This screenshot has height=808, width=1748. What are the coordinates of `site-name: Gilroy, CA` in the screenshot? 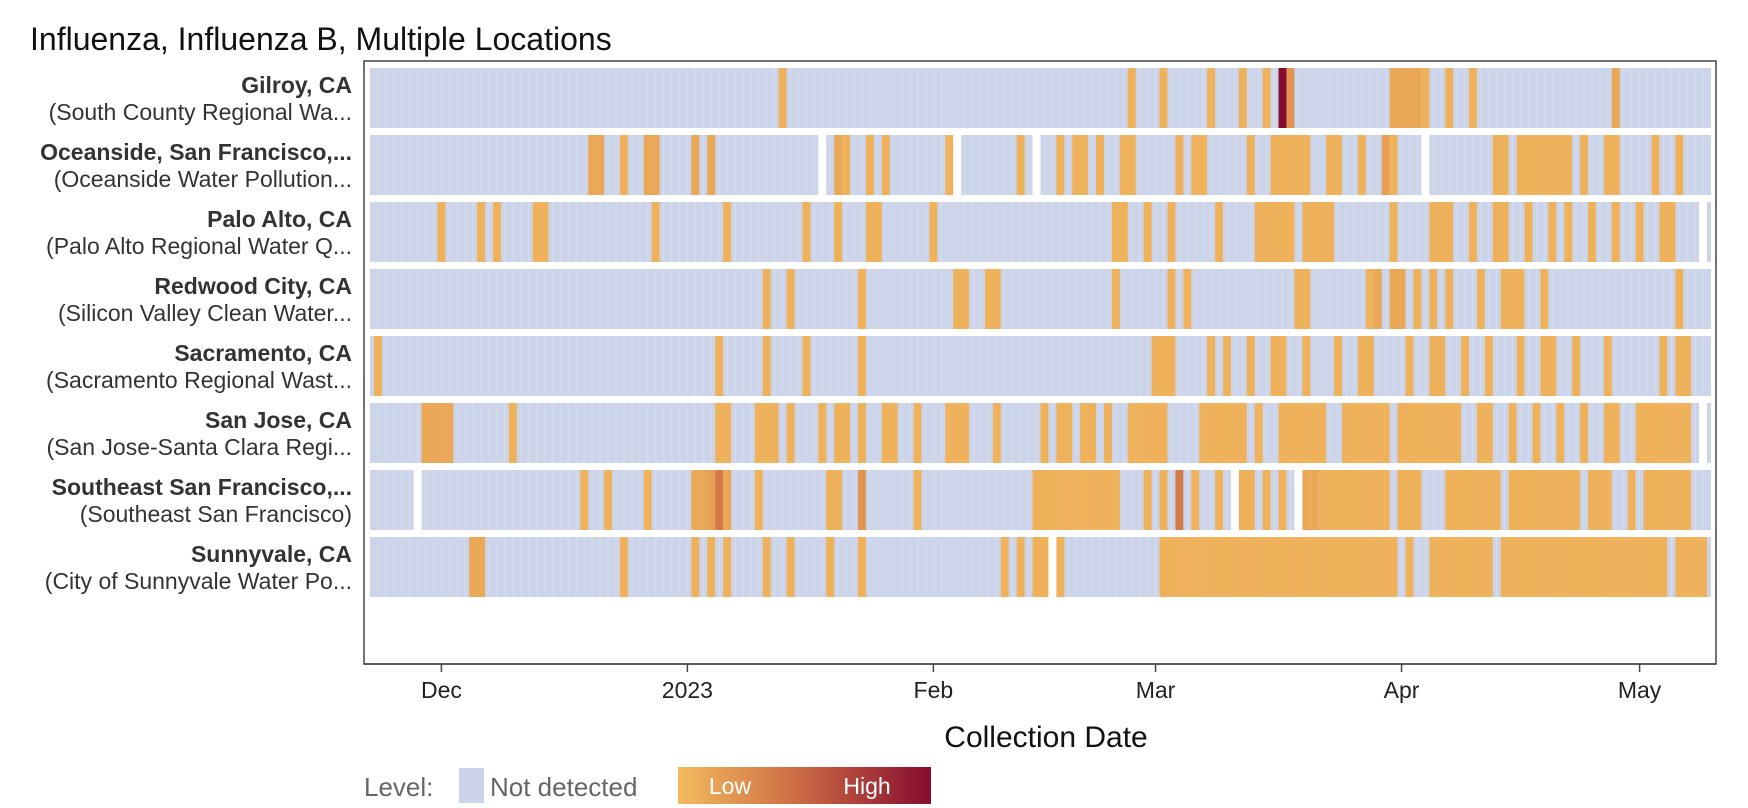 It's located at (296, 85).